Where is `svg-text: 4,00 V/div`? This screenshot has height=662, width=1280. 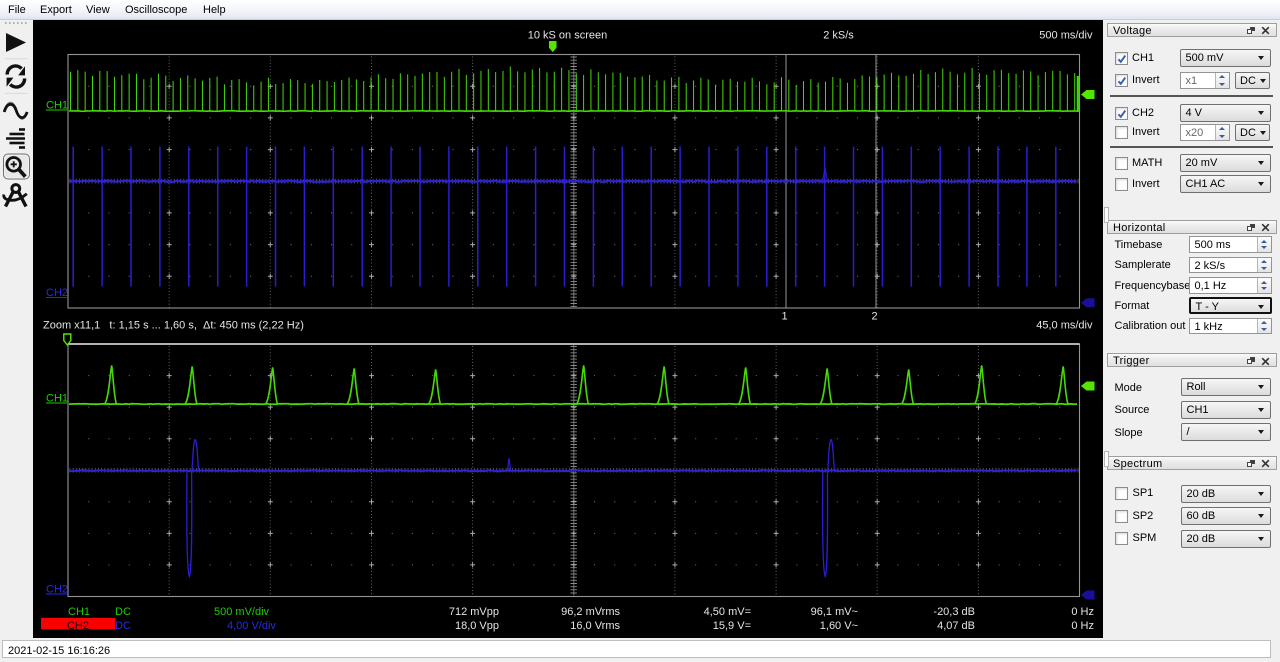 svg-text: 4,00 V/div is located at coordinates (251, 626).